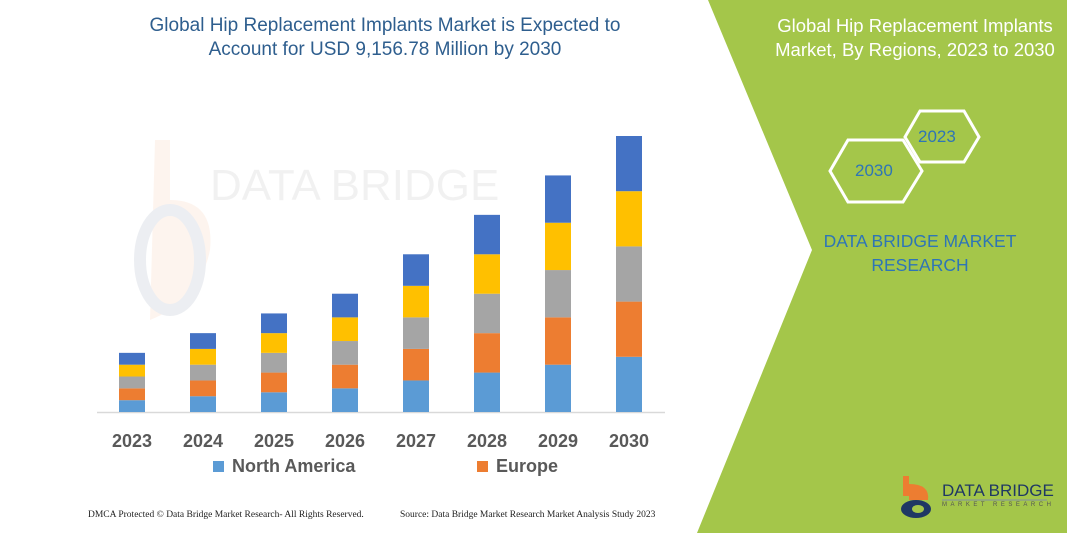 The height and width of the screenshot is (533, 1067). I want to click on x-tick-label: 2029, so click(558, 441).